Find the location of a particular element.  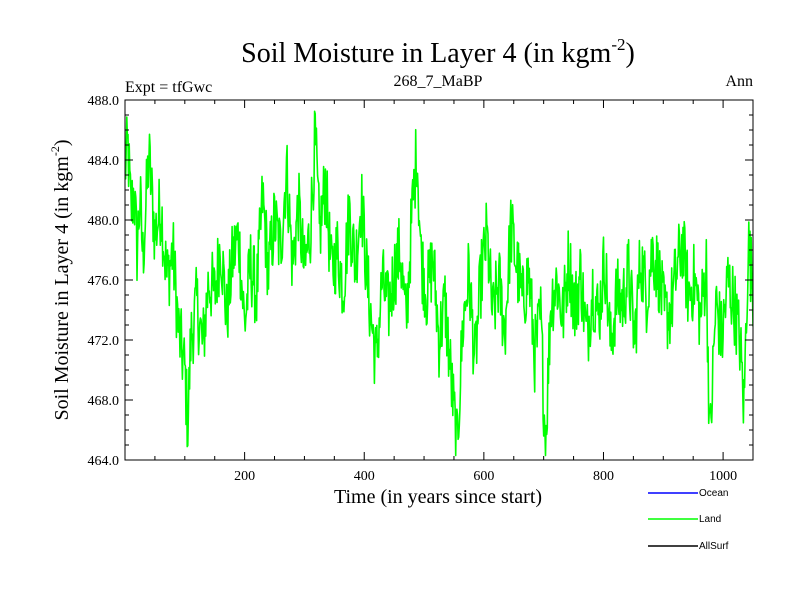

legend-label-ocean: Ocean is located at coordinates (713, 493).